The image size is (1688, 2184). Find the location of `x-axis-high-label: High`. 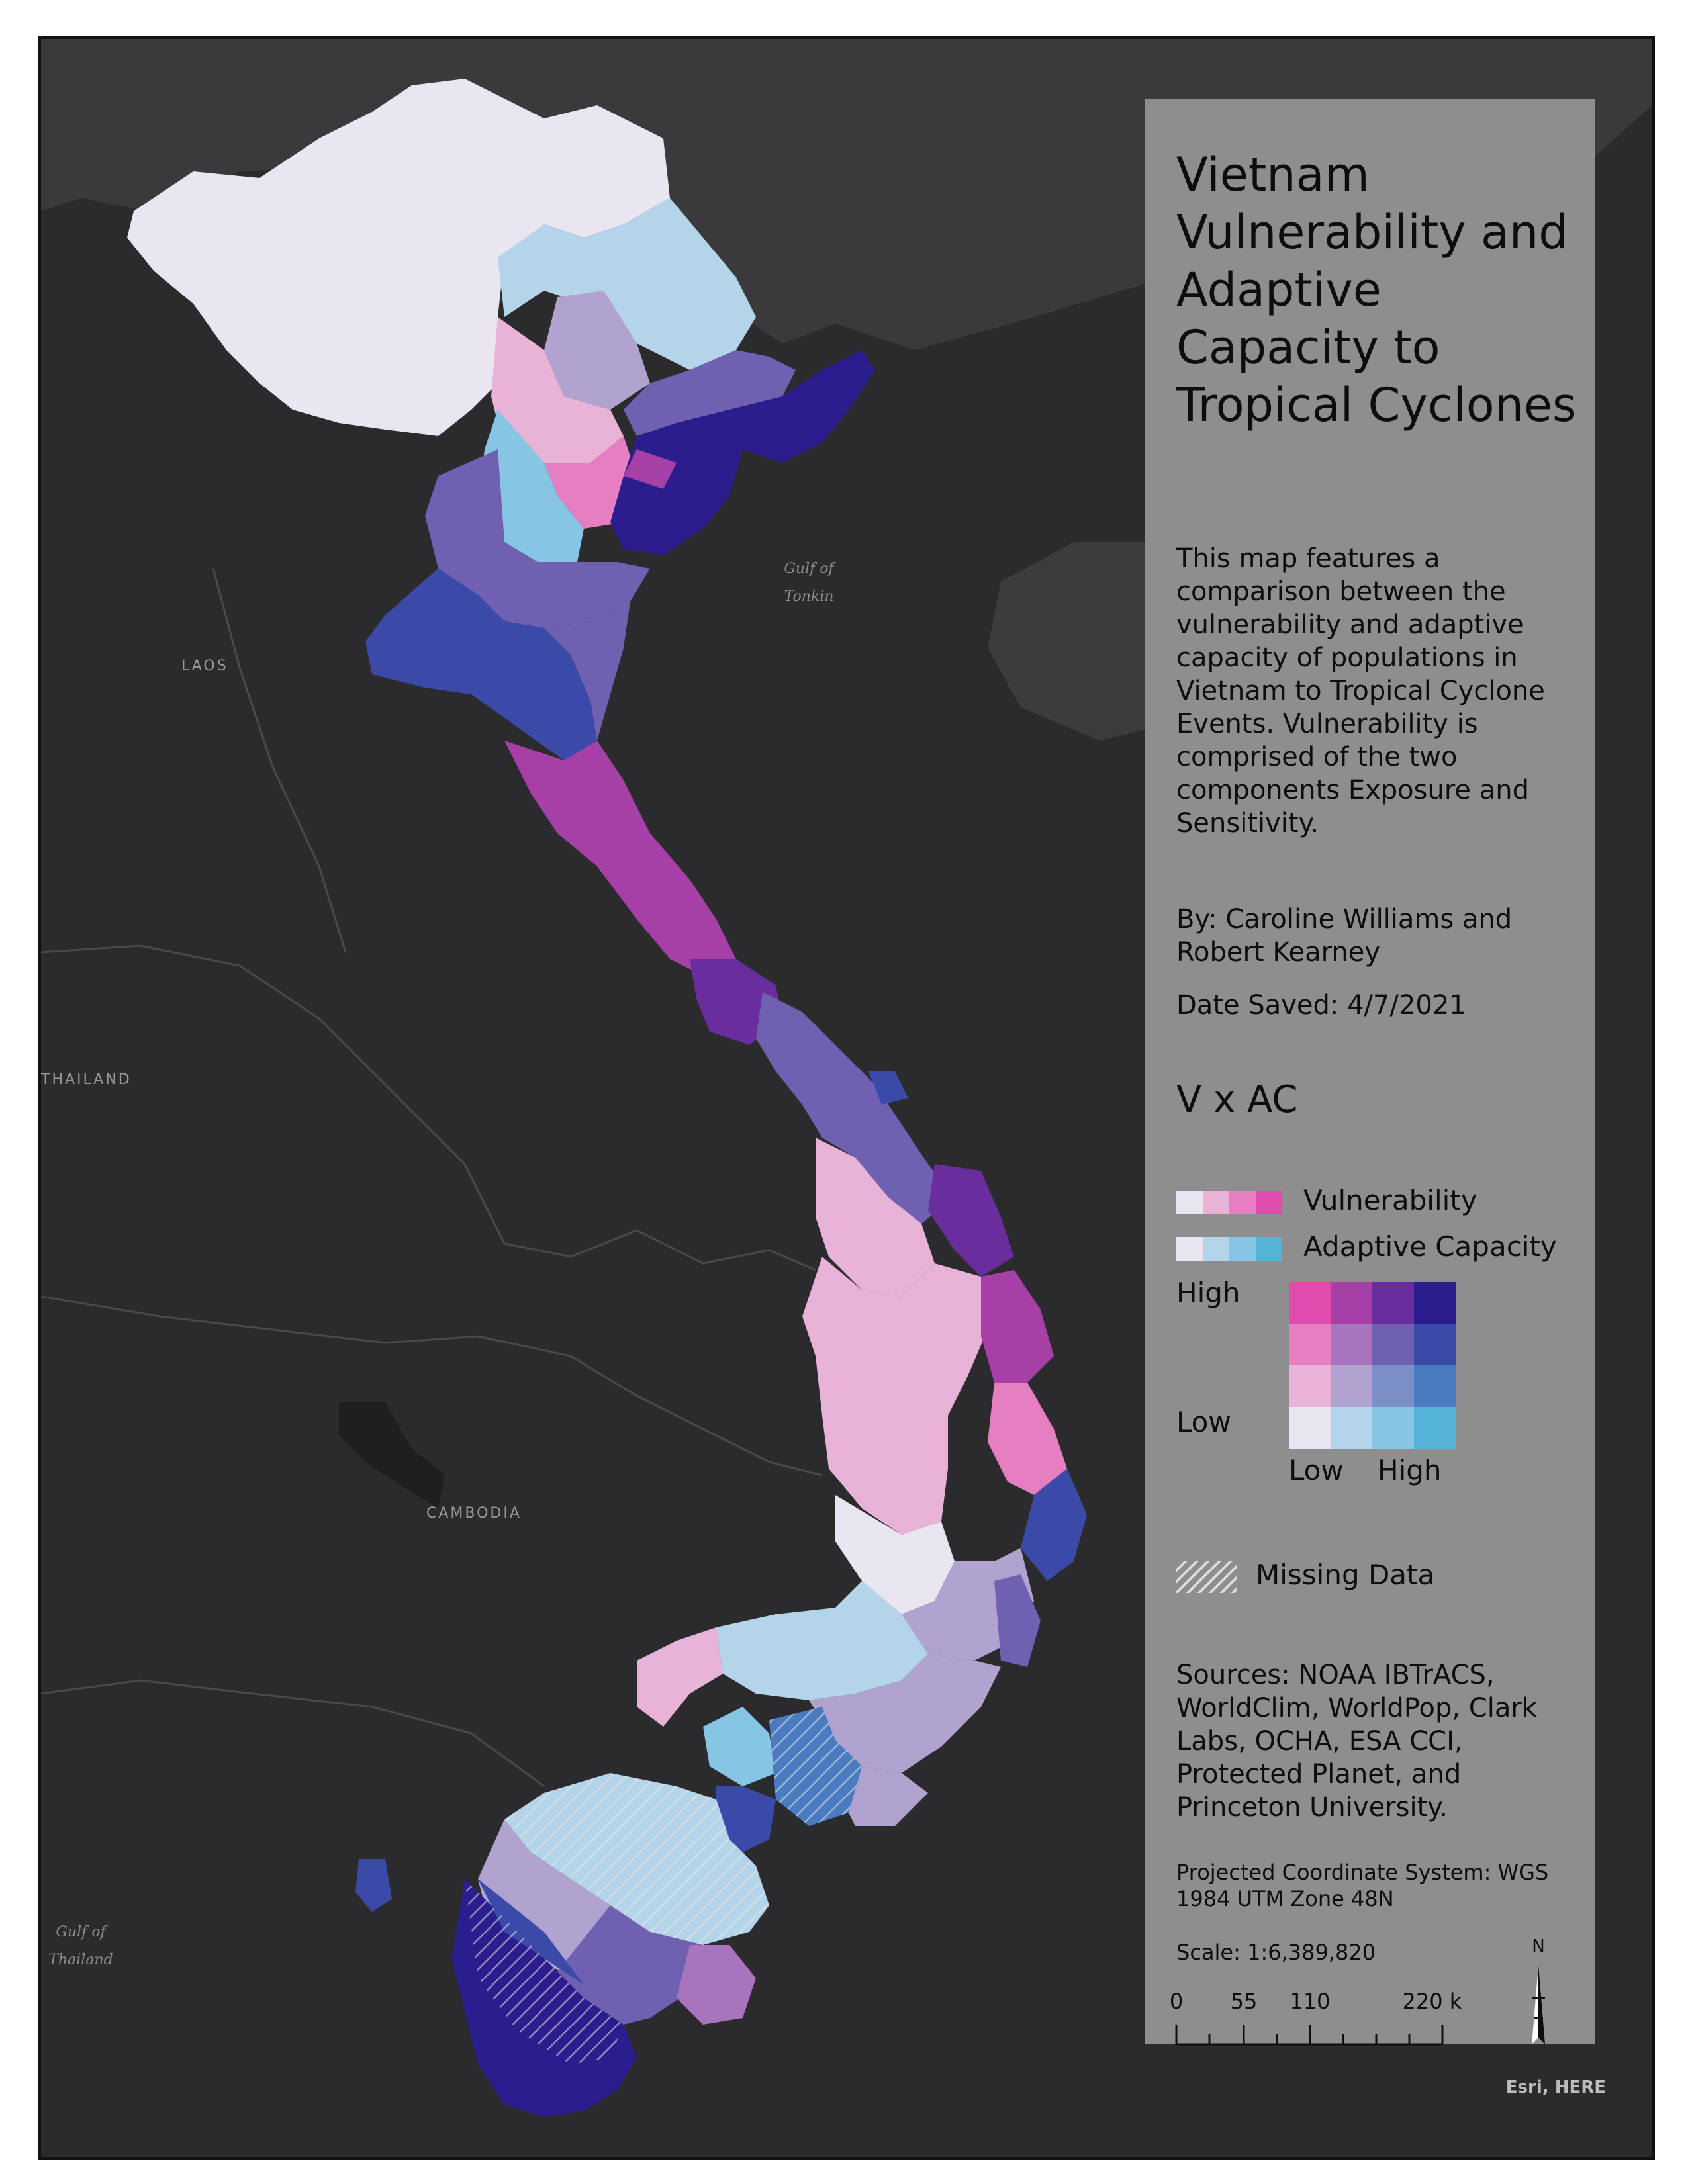

x-axis-high-label: High is located at coordinates (1410, 1470).